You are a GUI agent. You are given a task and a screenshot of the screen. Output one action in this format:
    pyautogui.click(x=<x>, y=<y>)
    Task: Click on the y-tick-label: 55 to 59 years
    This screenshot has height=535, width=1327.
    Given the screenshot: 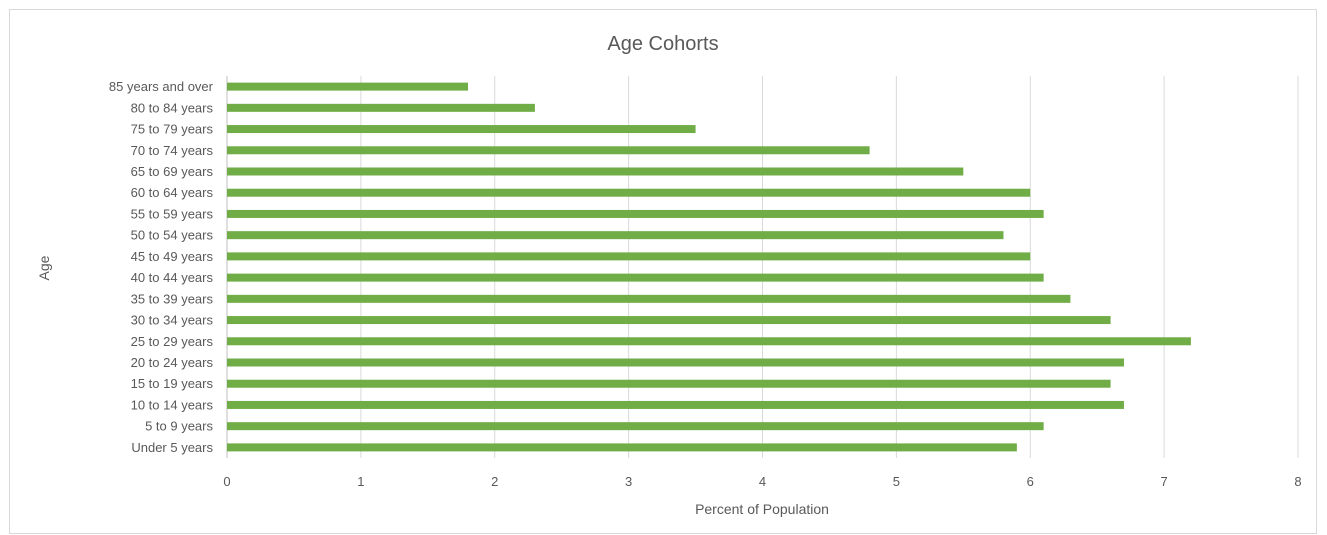 What is the action you would take?
    pyautogui.click(x=172, y=213)
    